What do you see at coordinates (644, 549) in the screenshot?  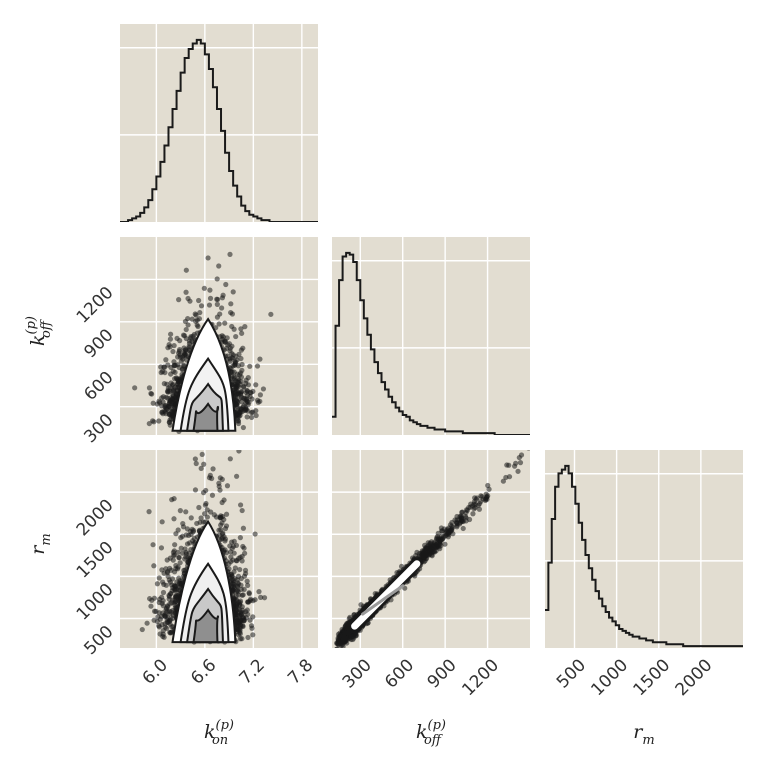 I see `panel-r2-c2` at bounding box center [644, 549].